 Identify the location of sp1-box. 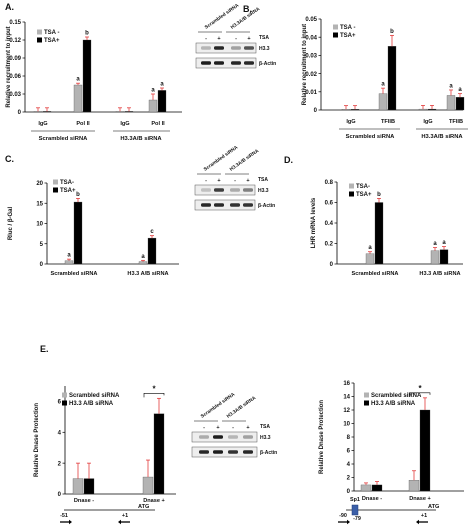
(355, 510).